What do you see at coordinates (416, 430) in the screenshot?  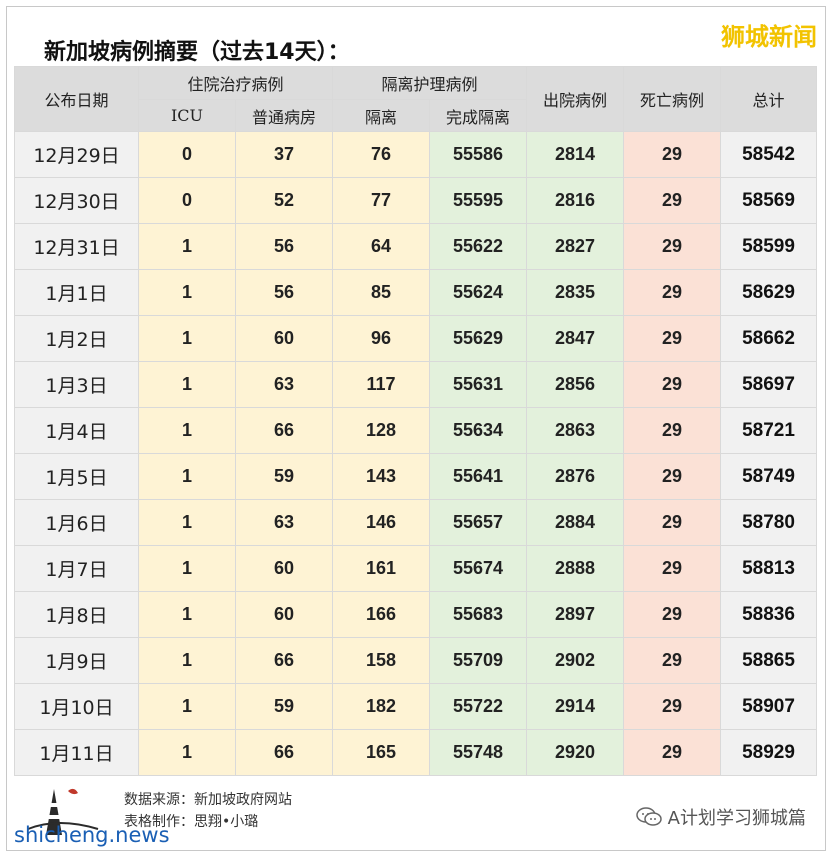 I see `table-row: 1月4日 1 66 128 55634 2863 29 58721` at bounding box center [416, 430].